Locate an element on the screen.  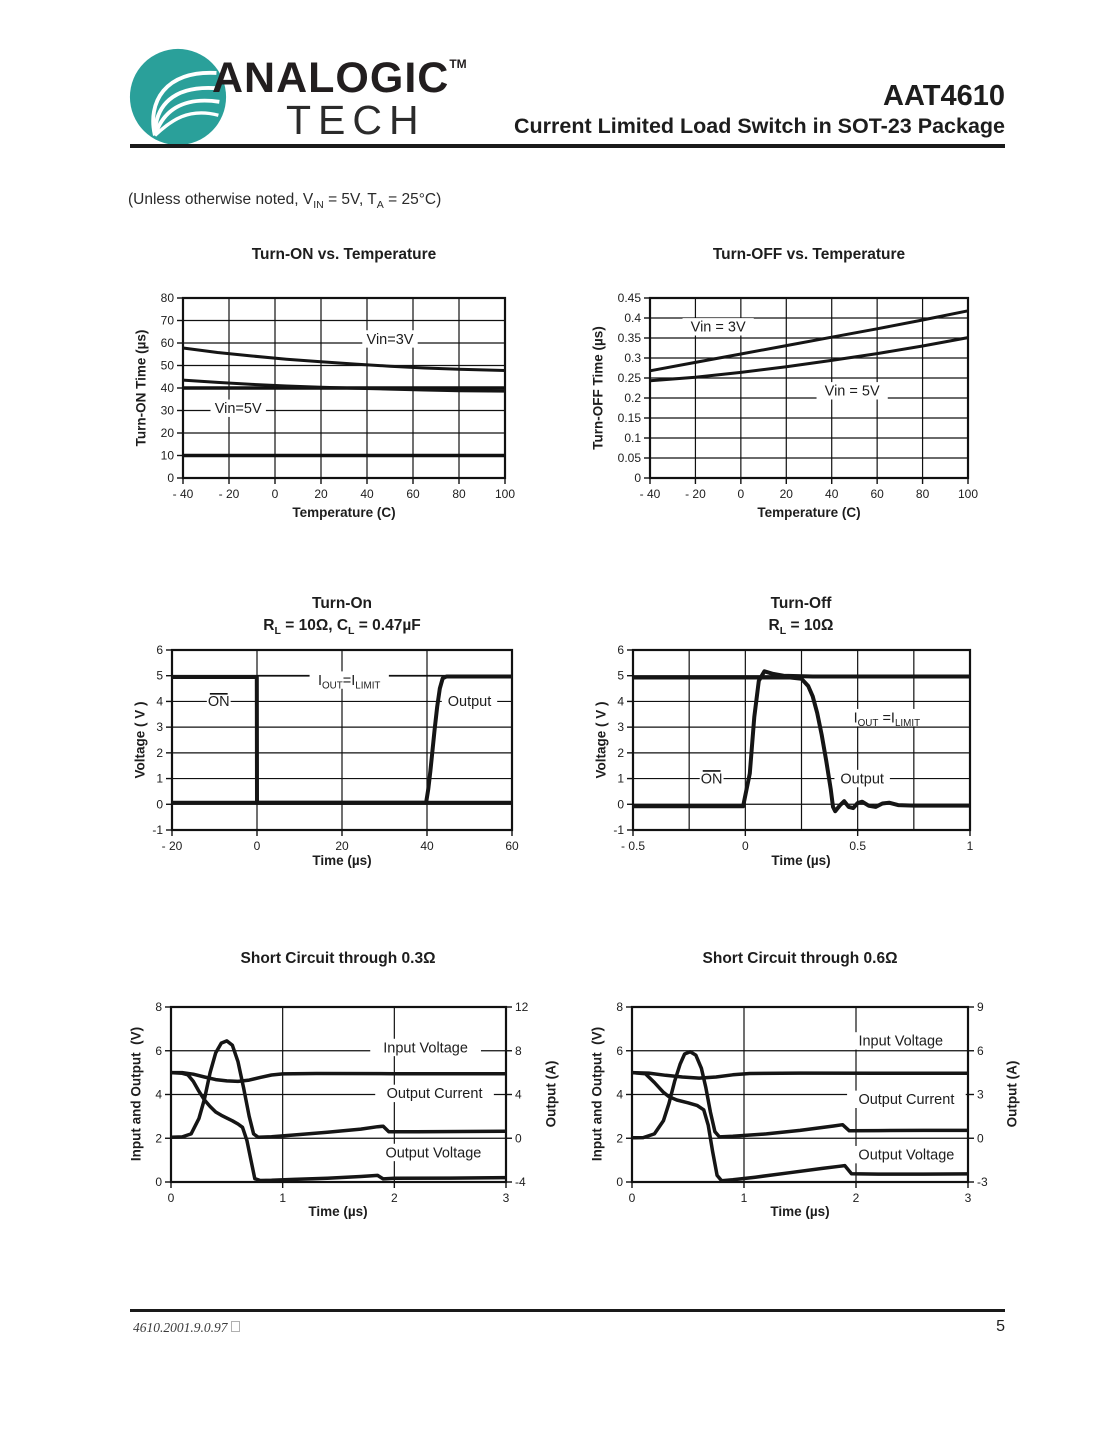
annotation-iout-ilimit-turn-on-scope: IOUT=ILIMIT is located at coordinates (349, 681).